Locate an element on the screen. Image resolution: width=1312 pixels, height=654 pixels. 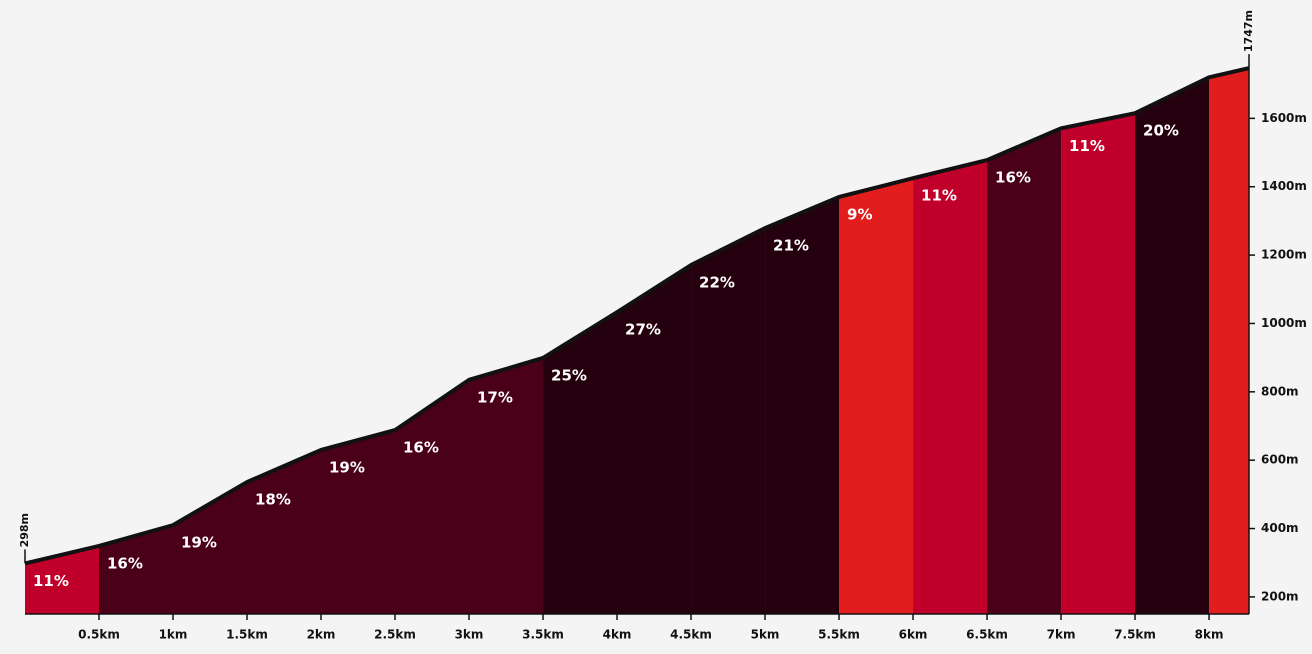
y-tick-label: 1000m is located at coordinates (1284, 323).